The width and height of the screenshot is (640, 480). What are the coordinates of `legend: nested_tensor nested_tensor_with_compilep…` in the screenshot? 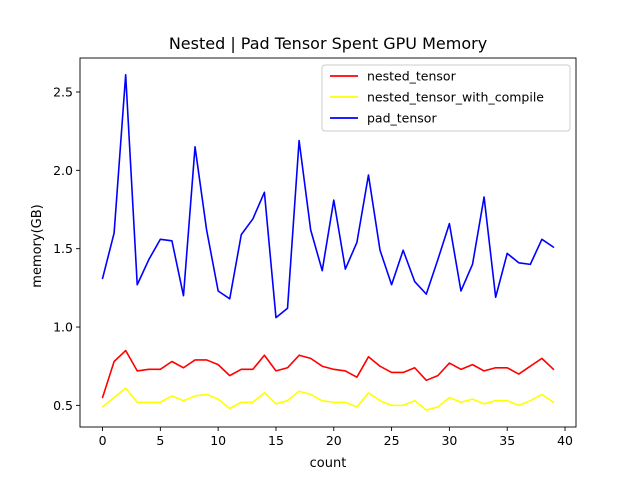 It's located at (446, 98).